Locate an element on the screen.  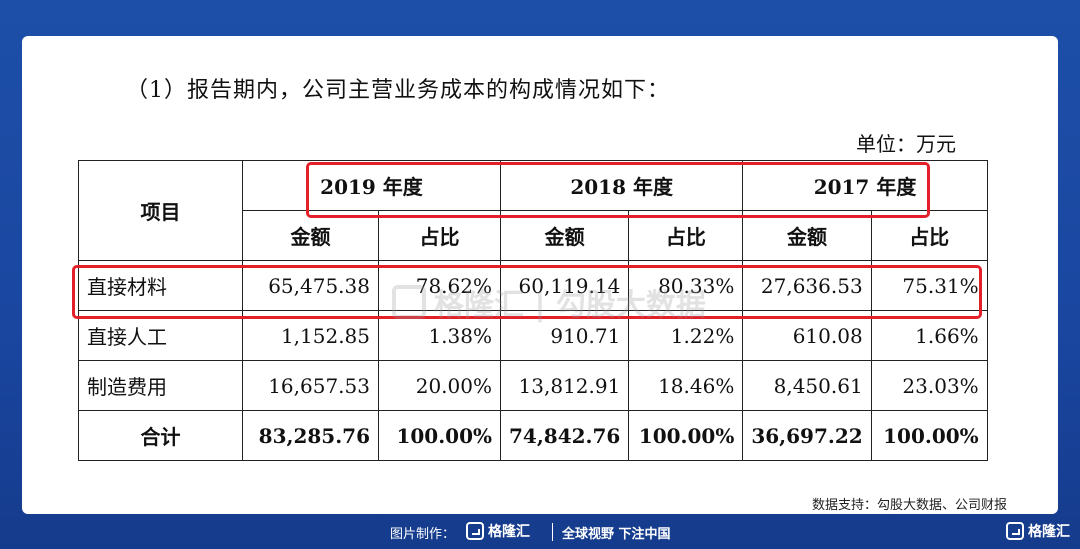
table-cell: 60,119.14 is located at coordinates (564, 285).